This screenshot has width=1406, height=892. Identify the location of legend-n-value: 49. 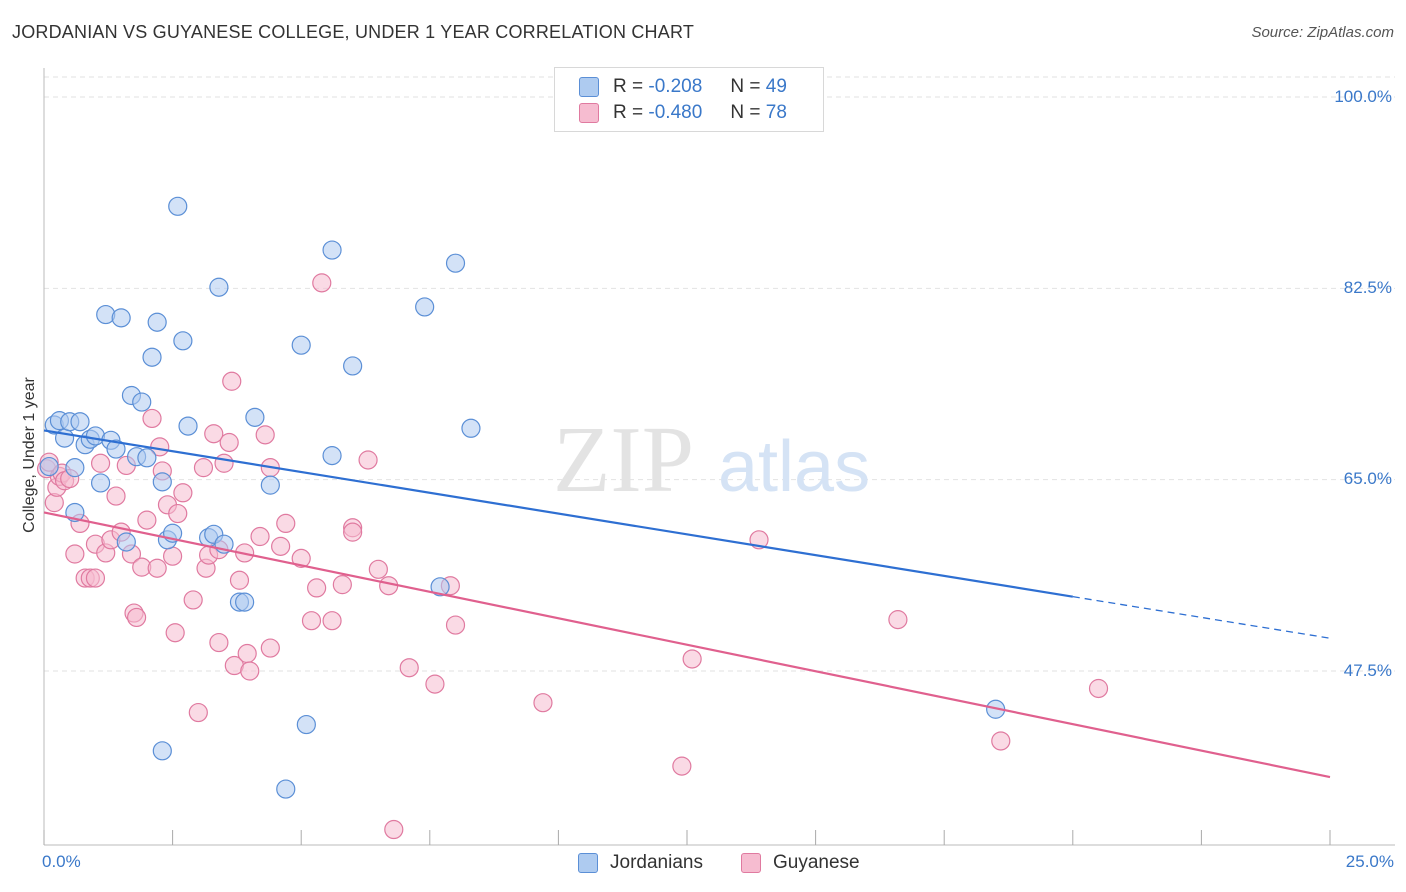
(776, 86).